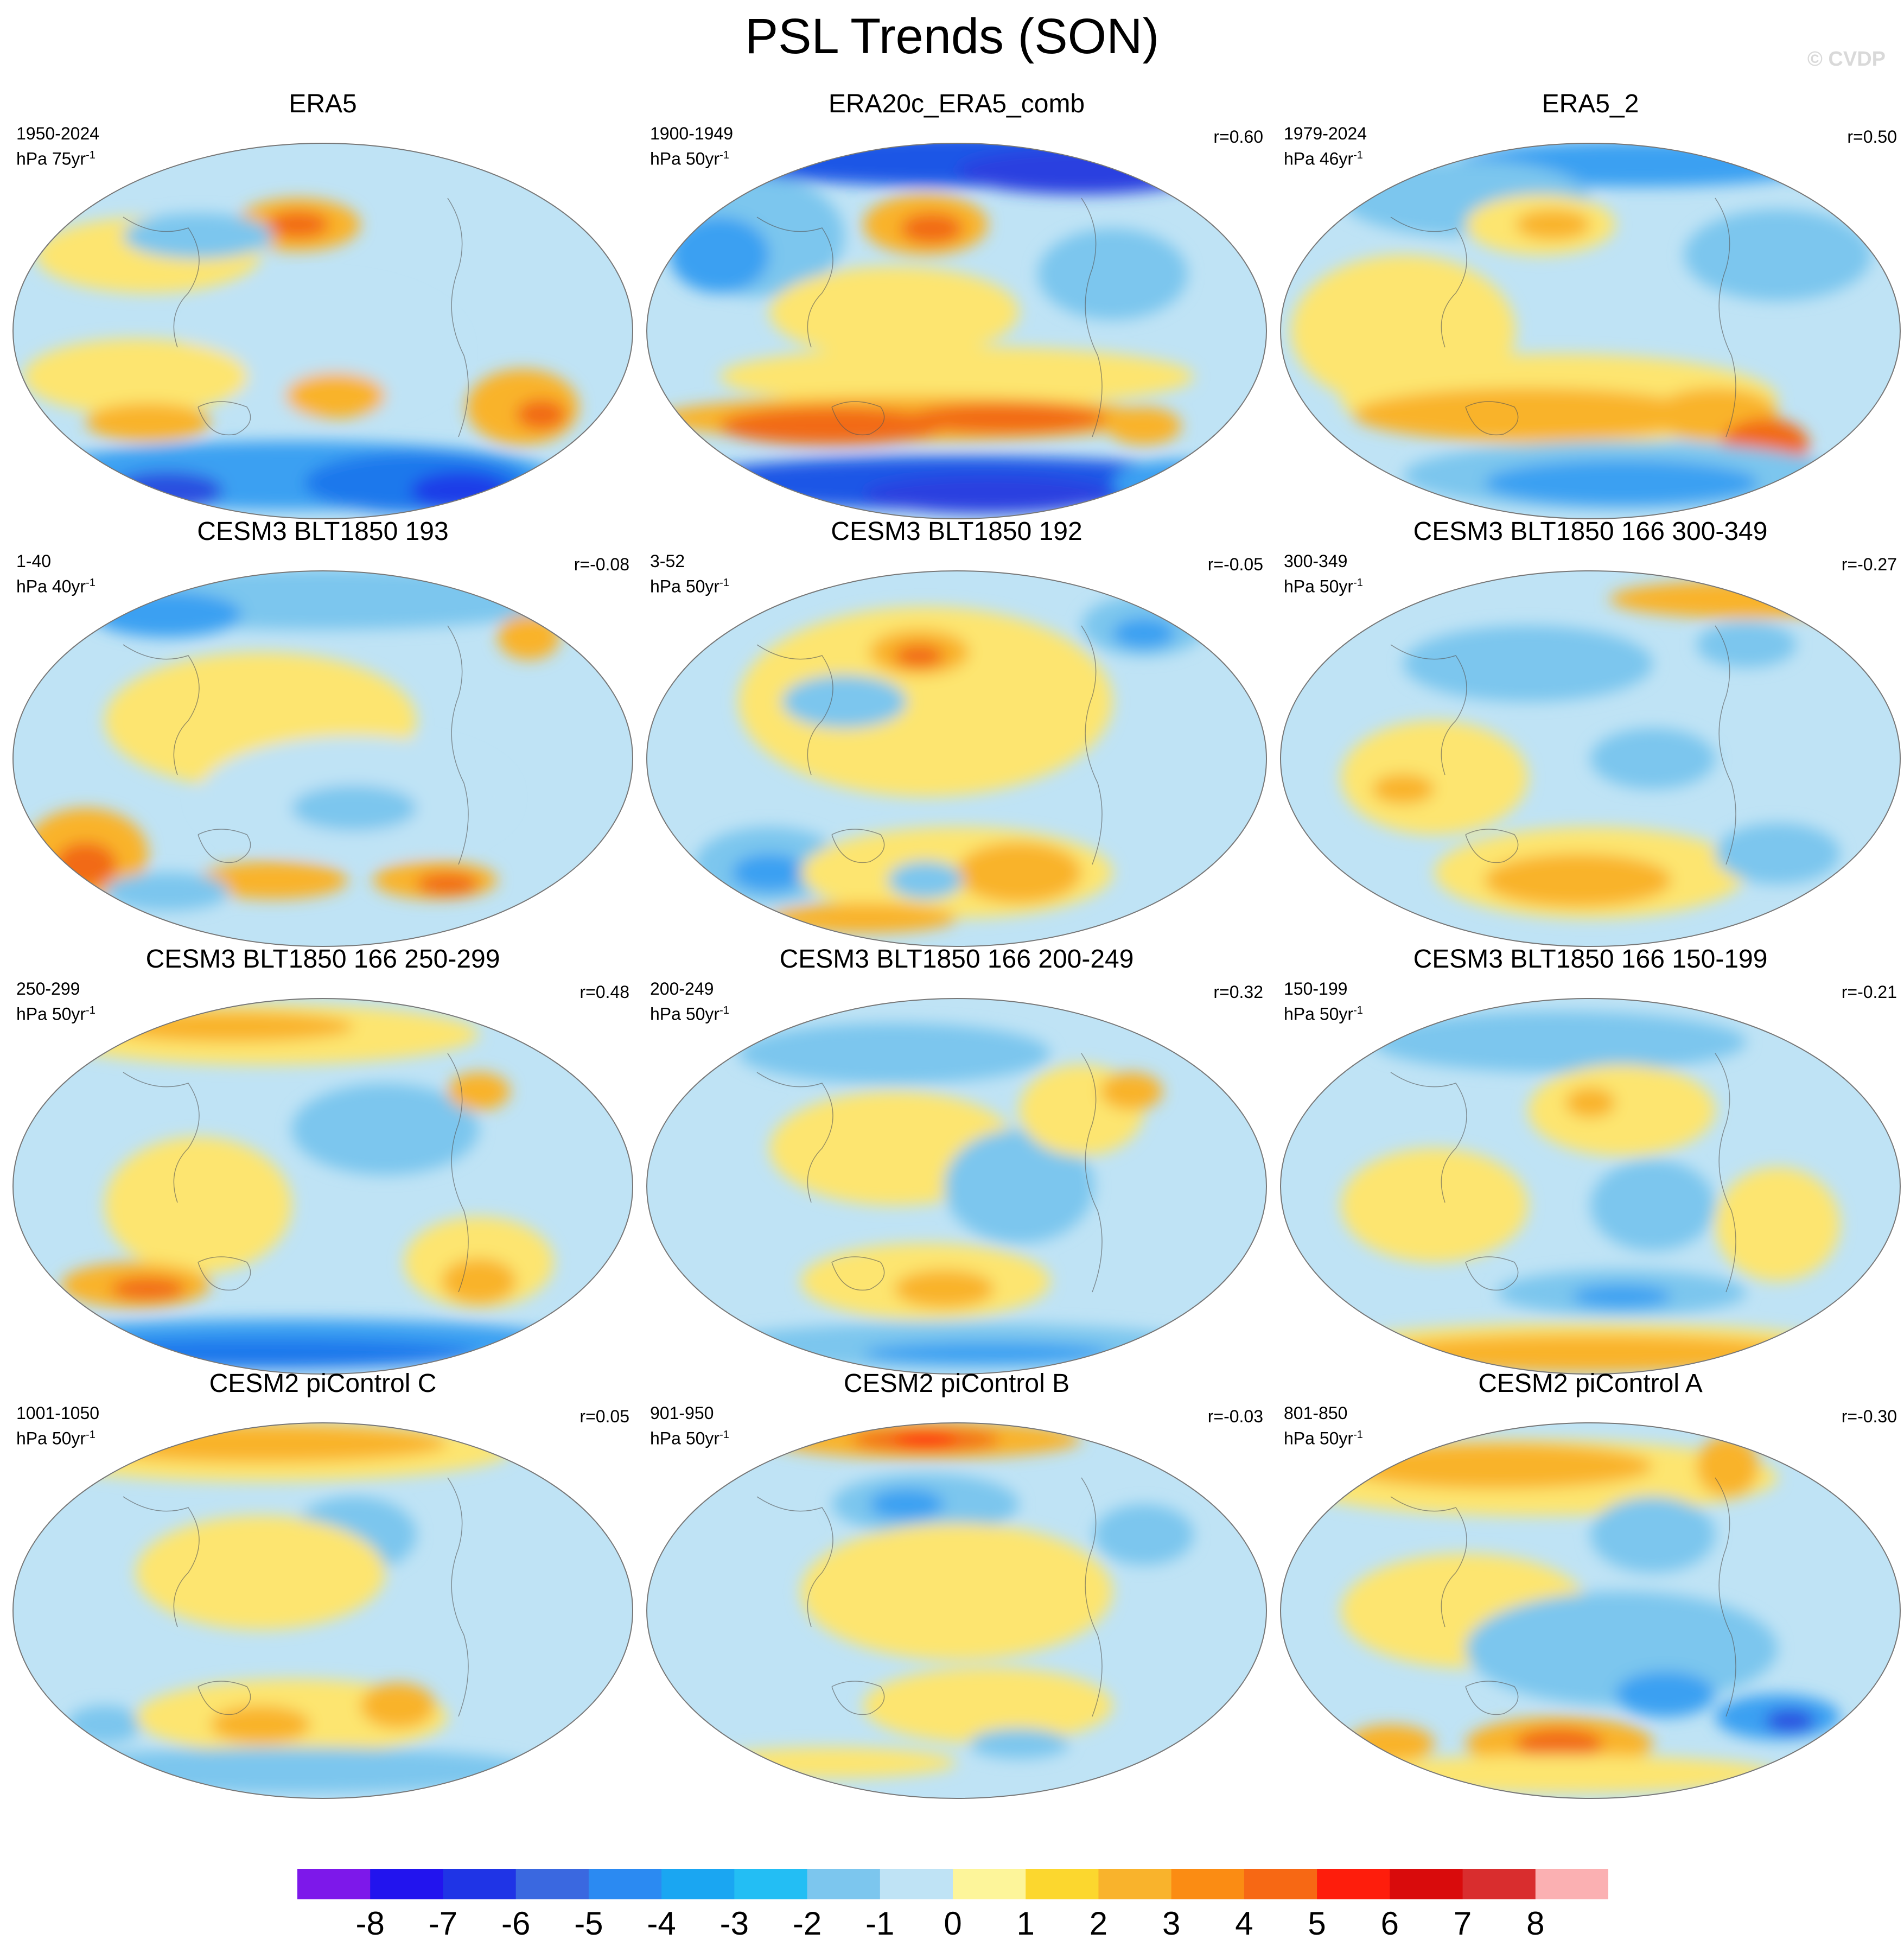  What do you see at coordinates (58, 133) in the screenshot?
I see `panel-period: 1950-2024` at bounding box center [58, 133].